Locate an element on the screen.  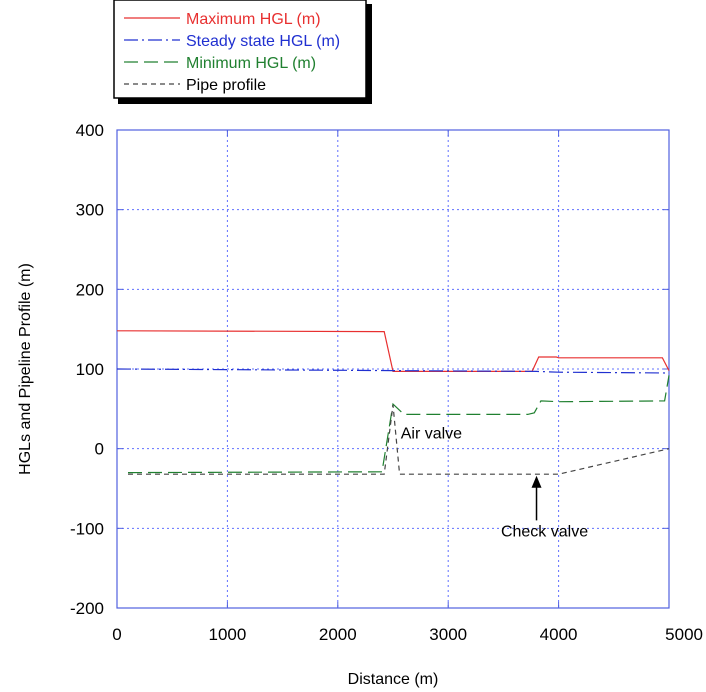
legend-label-2: Minimum HGL (m) is located at coordinates (251, 63).